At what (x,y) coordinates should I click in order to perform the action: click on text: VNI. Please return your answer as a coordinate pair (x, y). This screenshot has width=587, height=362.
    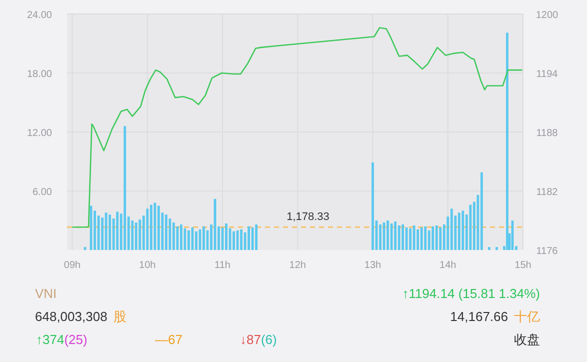
    Looking at the image, I should click on (46, 293).